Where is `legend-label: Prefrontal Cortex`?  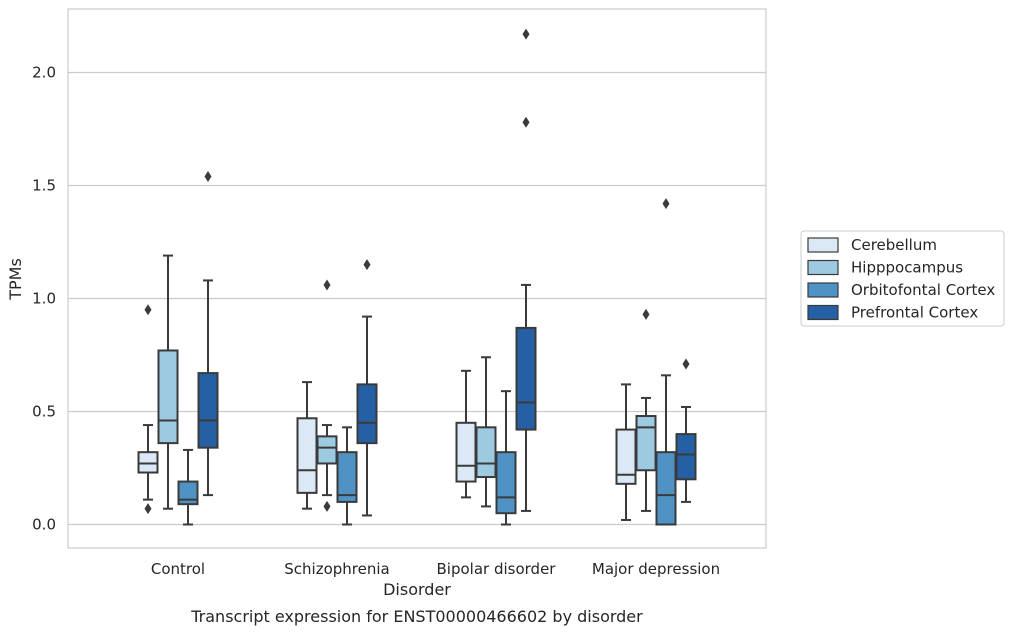
legend-label: Prefrontal Cortex is located at coordinates (914, 313).